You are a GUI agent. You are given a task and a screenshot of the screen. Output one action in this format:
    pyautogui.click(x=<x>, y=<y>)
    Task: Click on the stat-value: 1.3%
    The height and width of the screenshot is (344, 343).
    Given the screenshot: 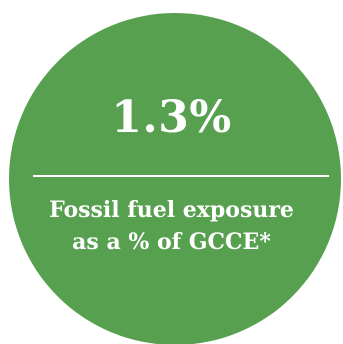 What is the action you would take?
    pyautogui.click(x=171, y=117)
    